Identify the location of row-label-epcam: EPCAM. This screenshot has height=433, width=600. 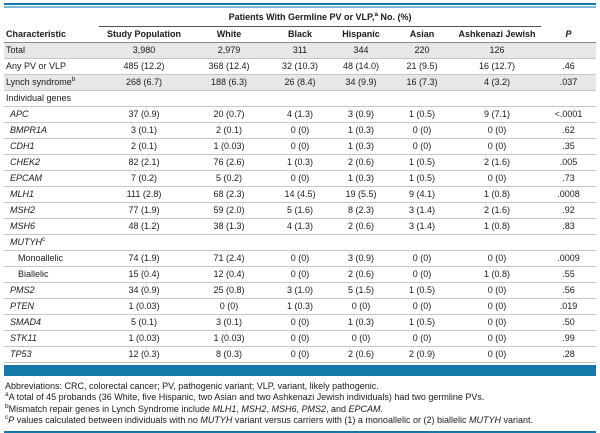
(51, 178).